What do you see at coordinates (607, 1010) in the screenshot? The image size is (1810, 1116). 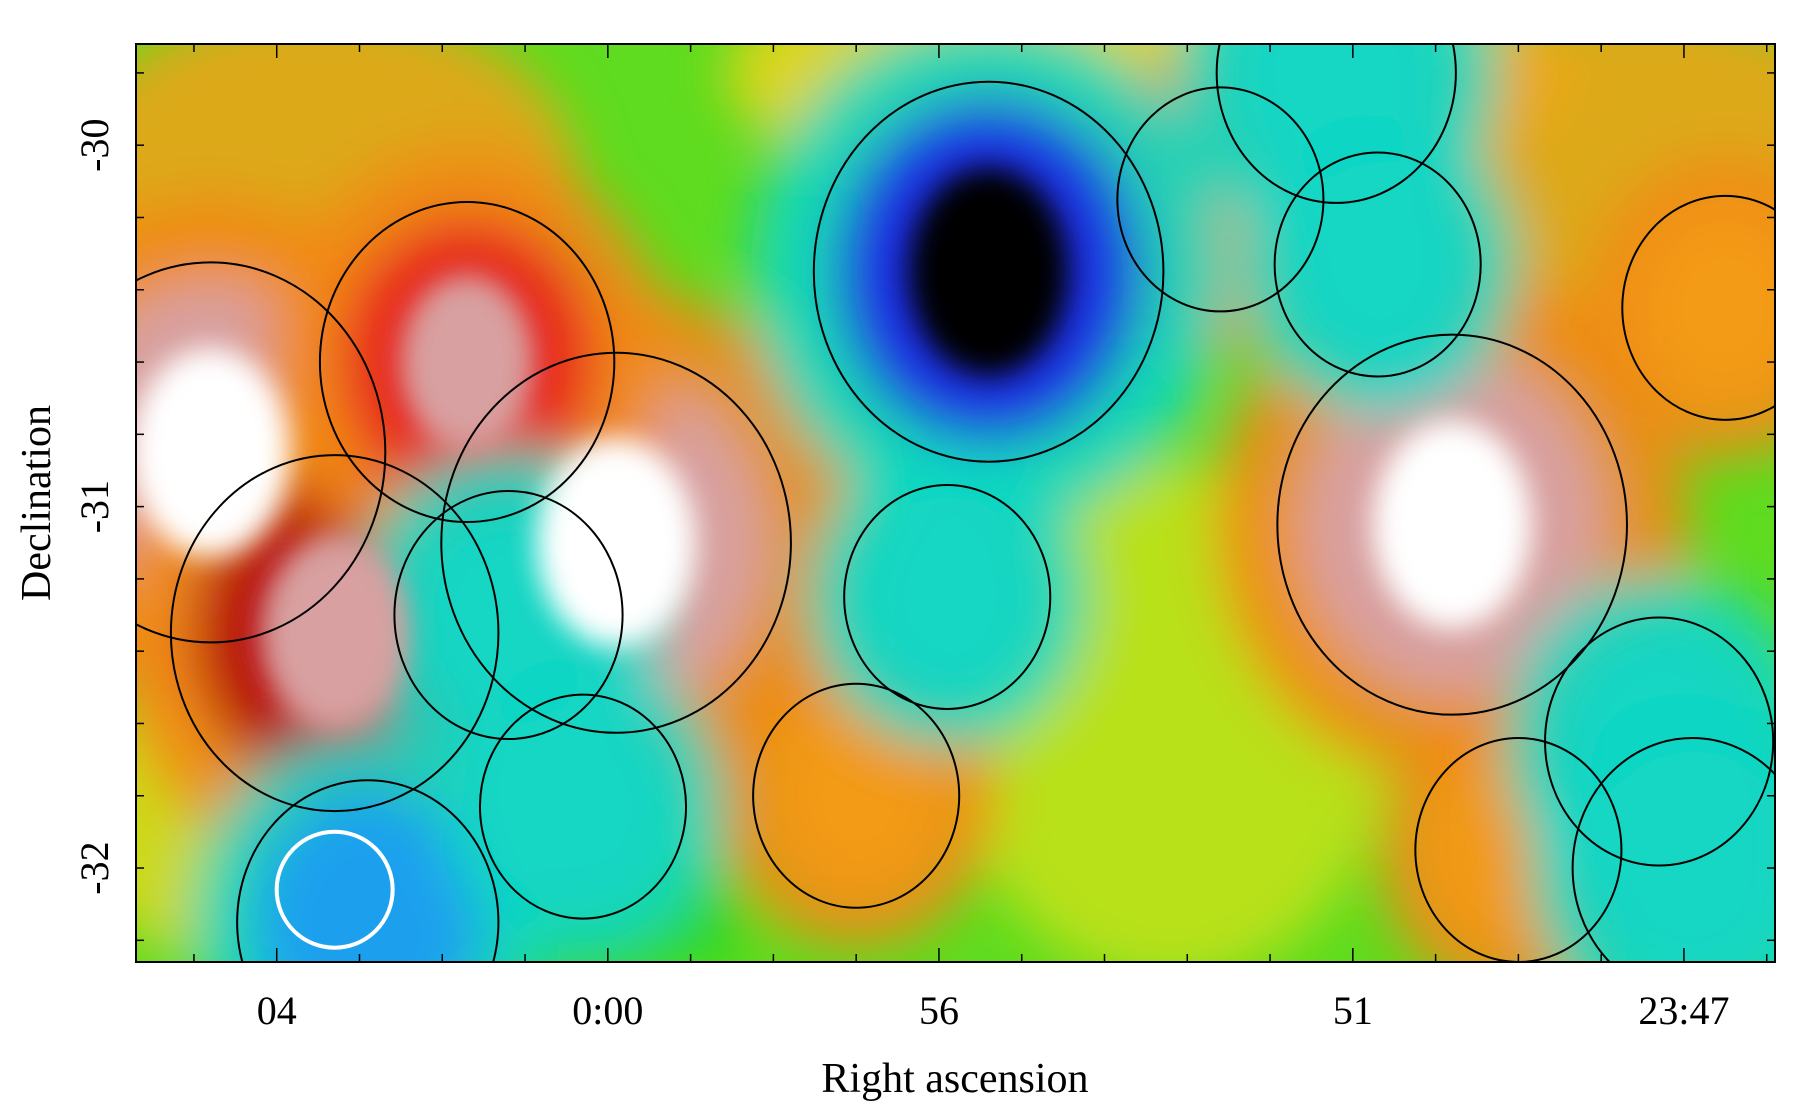 I see `x-tick-label: 0:00` at bounding box center [607, 1010].